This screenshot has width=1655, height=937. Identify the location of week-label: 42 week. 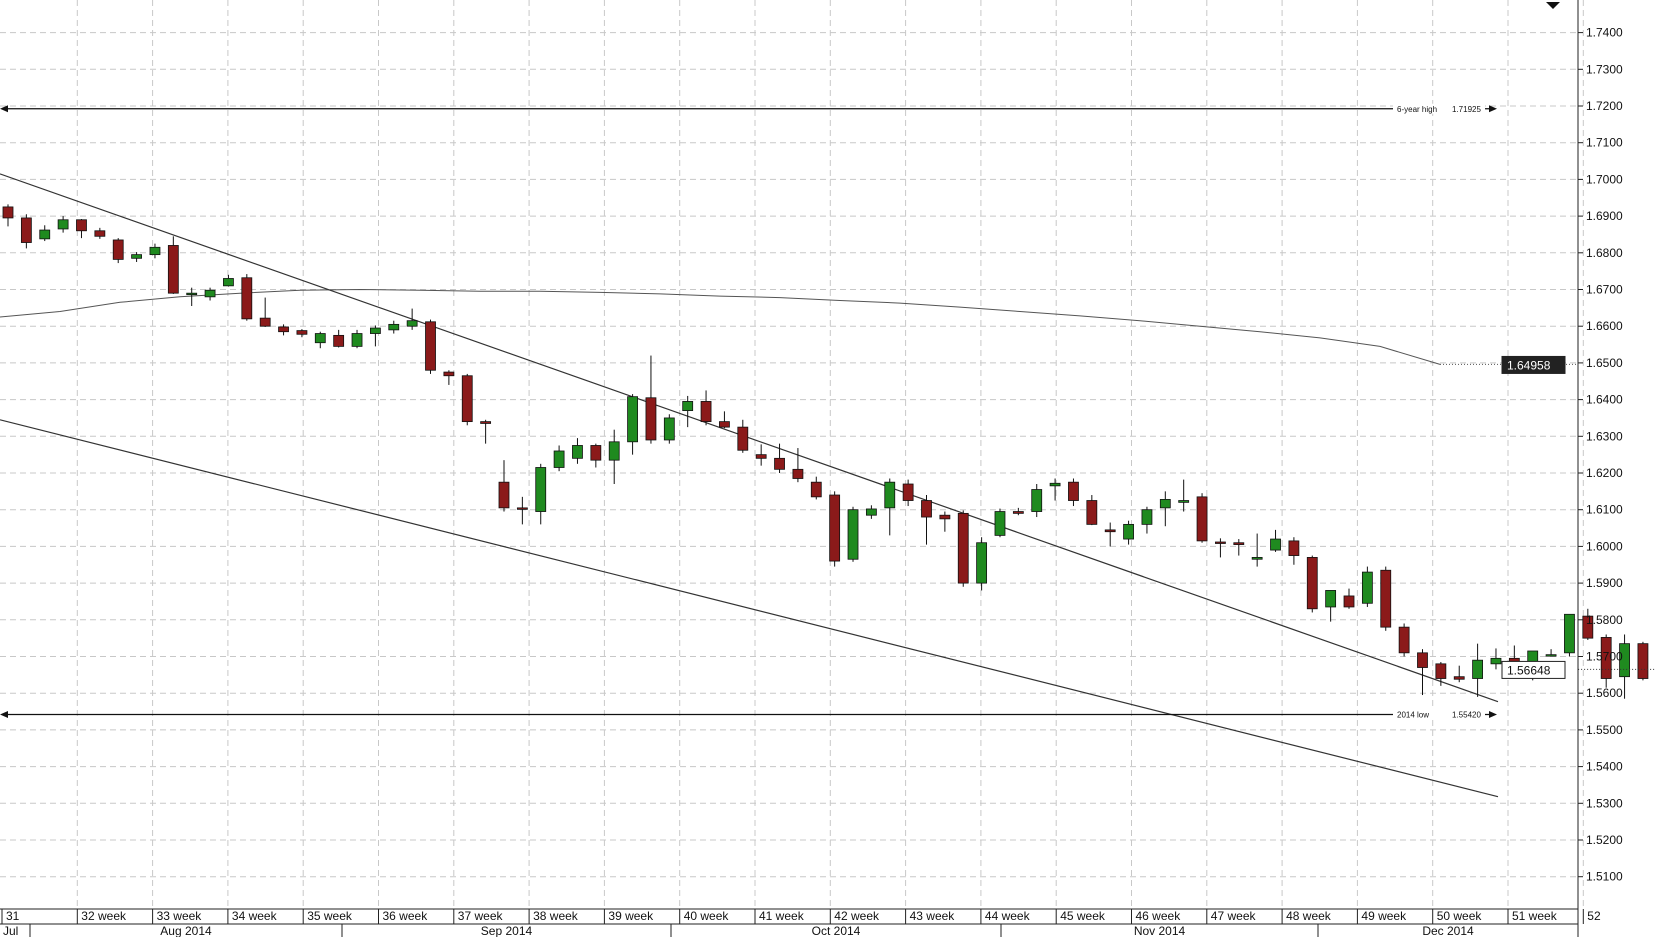
(857, 916).